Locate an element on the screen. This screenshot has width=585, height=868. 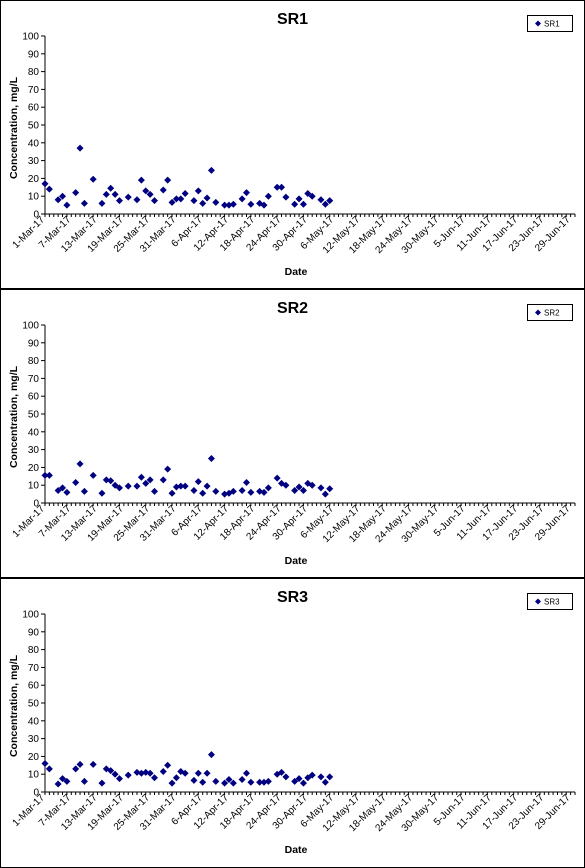
chart-title: SR3 is located at coordinates (292, 597).